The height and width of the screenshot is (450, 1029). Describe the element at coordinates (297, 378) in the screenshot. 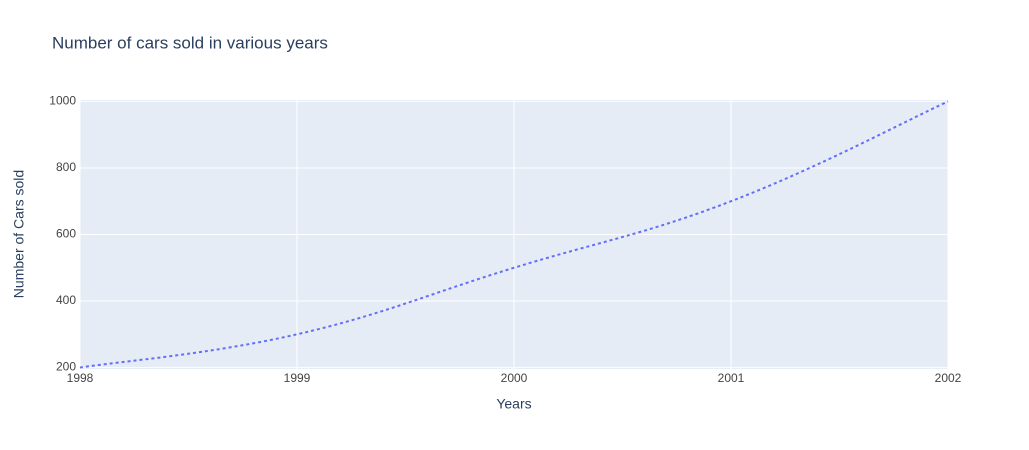

I see `x-tick-label: 1999` at that location.